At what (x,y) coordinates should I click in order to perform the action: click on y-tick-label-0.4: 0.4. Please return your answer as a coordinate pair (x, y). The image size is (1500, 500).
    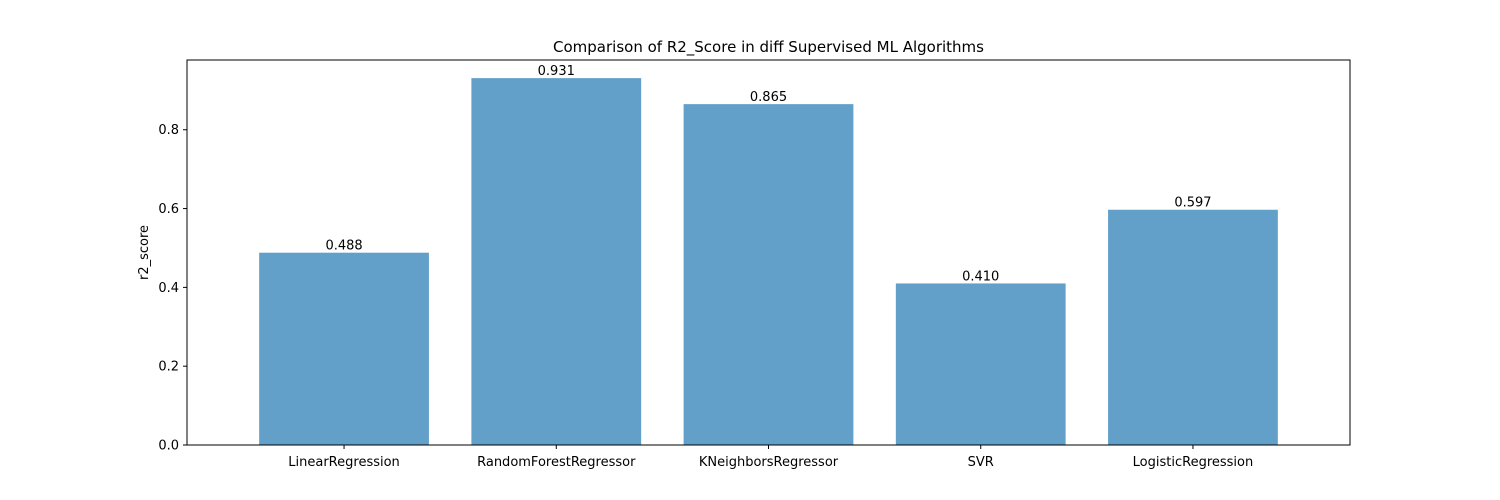
    Looking at the image, I should click on (168, 288).